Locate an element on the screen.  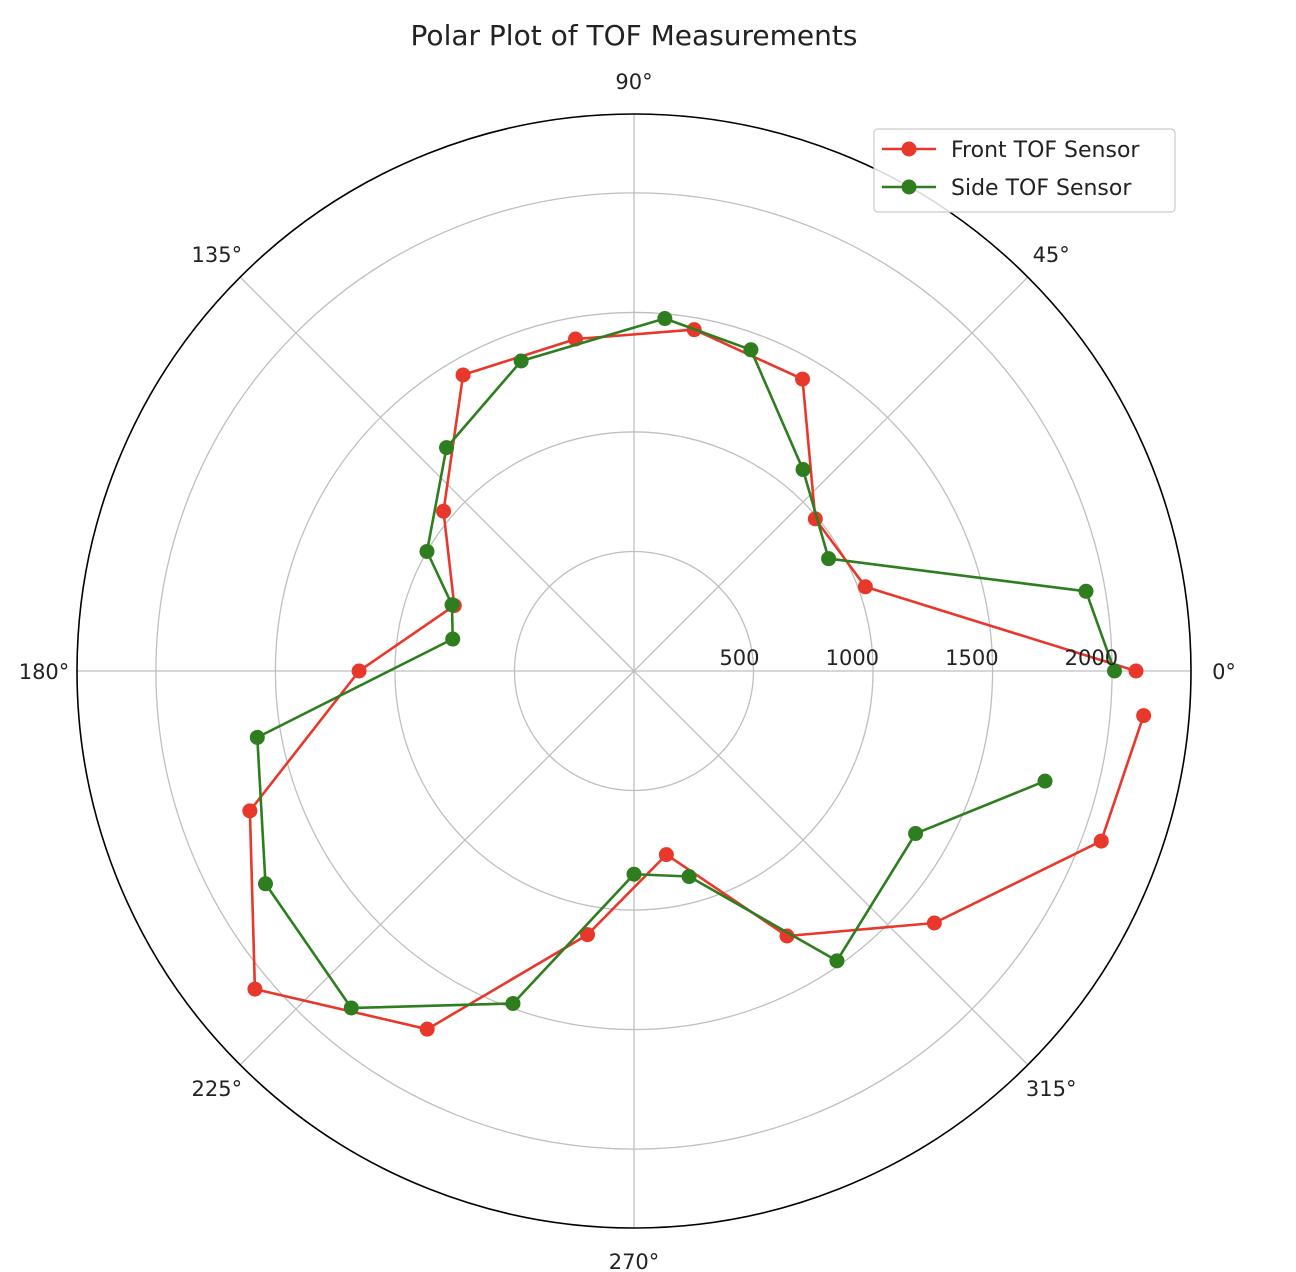
radial-tick-label: 500 is located at coordinates (739, 658).